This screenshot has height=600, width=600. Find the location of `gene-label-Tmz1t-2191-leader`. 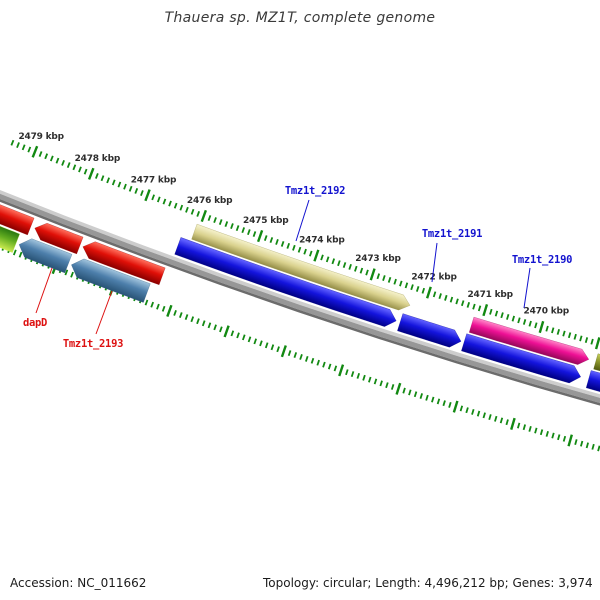

gene-label-Tmz1t-2191-leader is located at coordinates (434, 262).